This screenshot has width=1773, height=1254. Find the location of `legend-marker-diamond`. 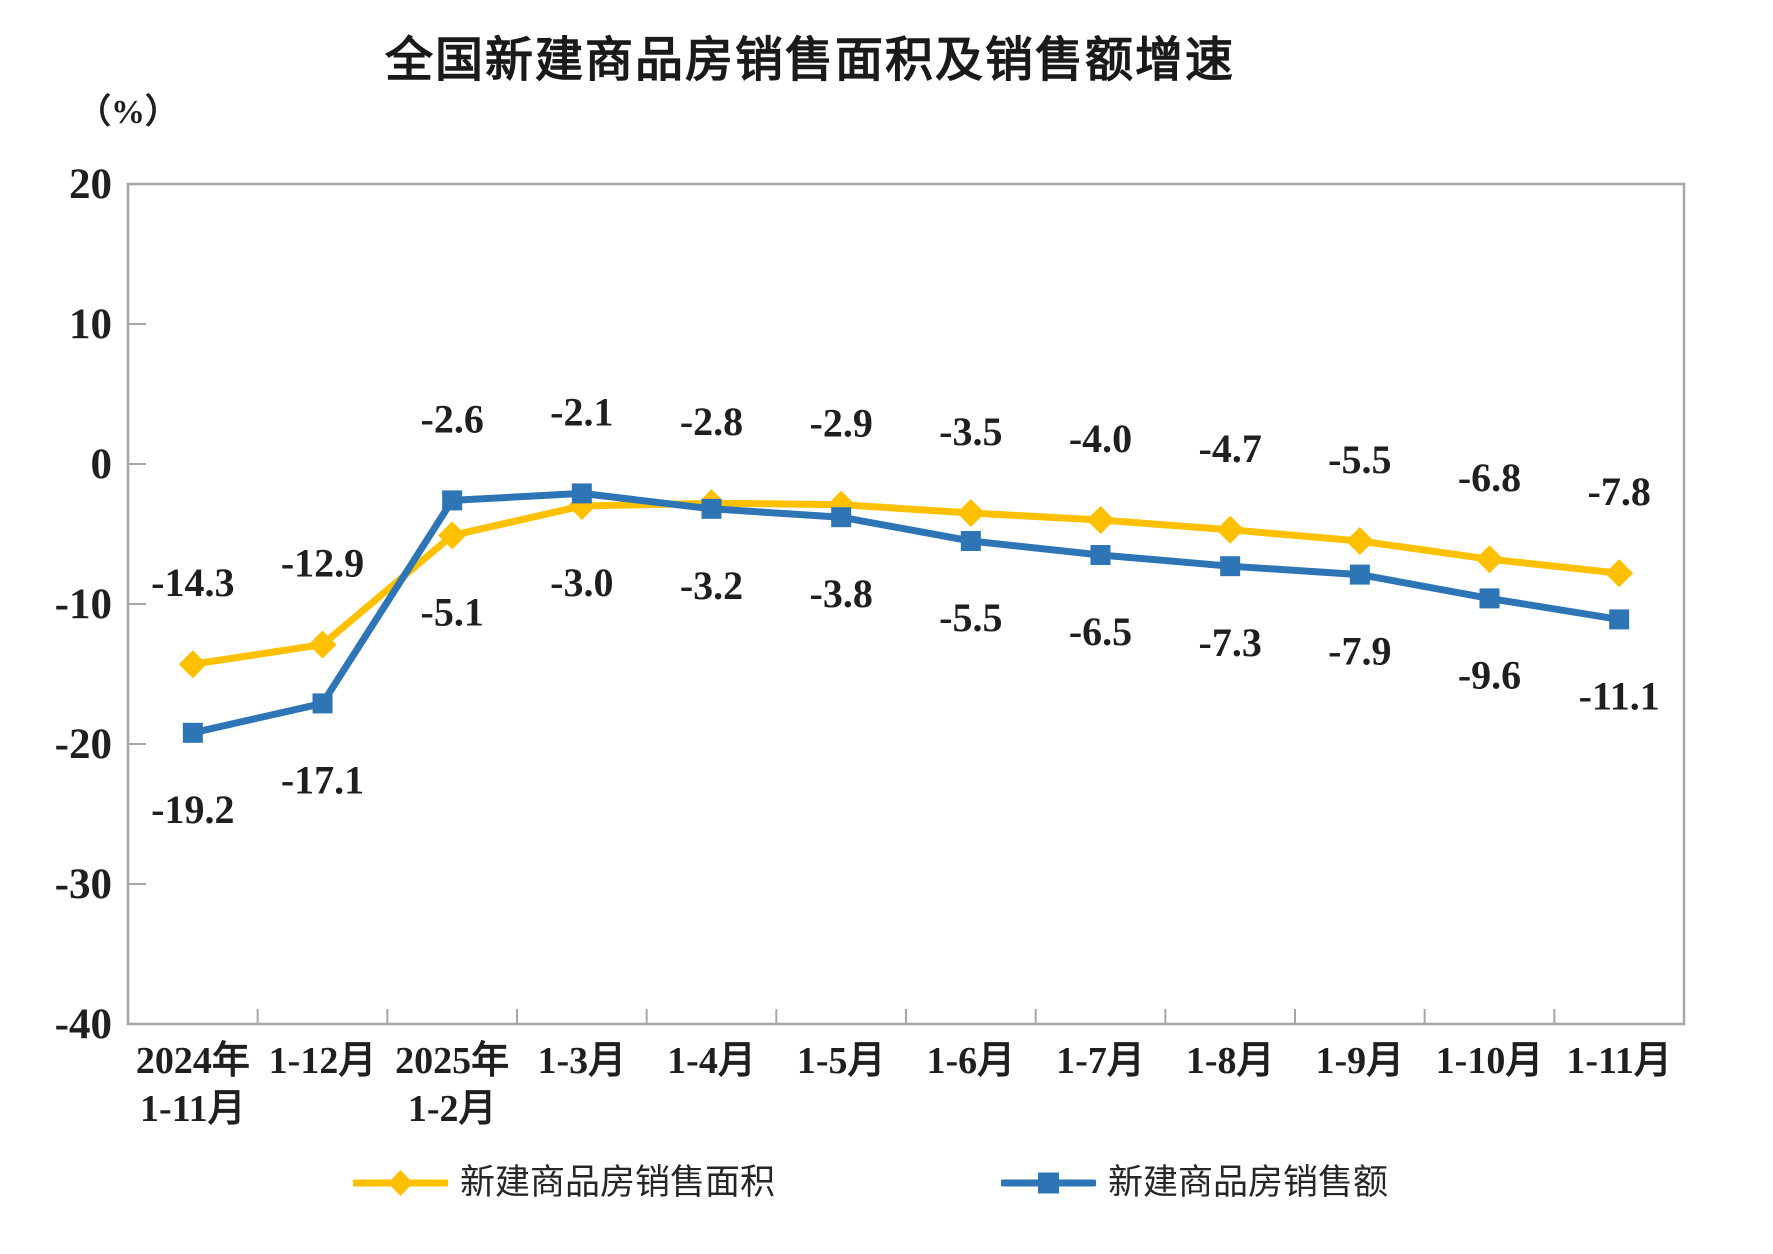

legend-marker-diamond is located at coordinates (400, 1183).